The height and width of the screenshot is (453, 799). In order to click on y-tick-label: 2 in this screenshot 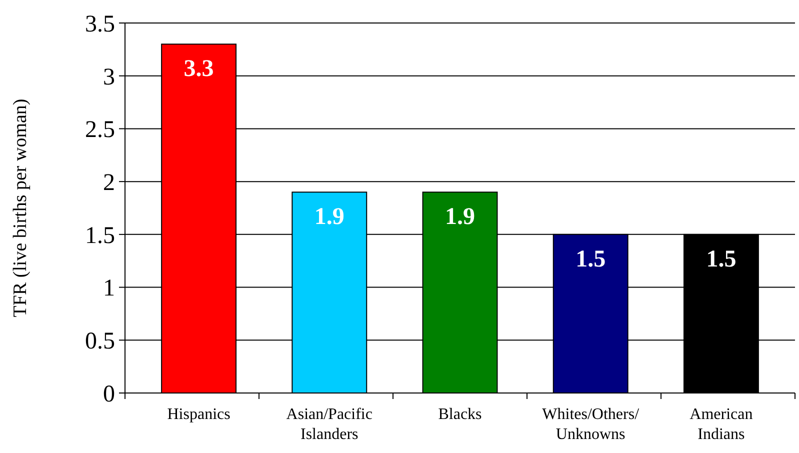, I will do `click(109, 183)`.